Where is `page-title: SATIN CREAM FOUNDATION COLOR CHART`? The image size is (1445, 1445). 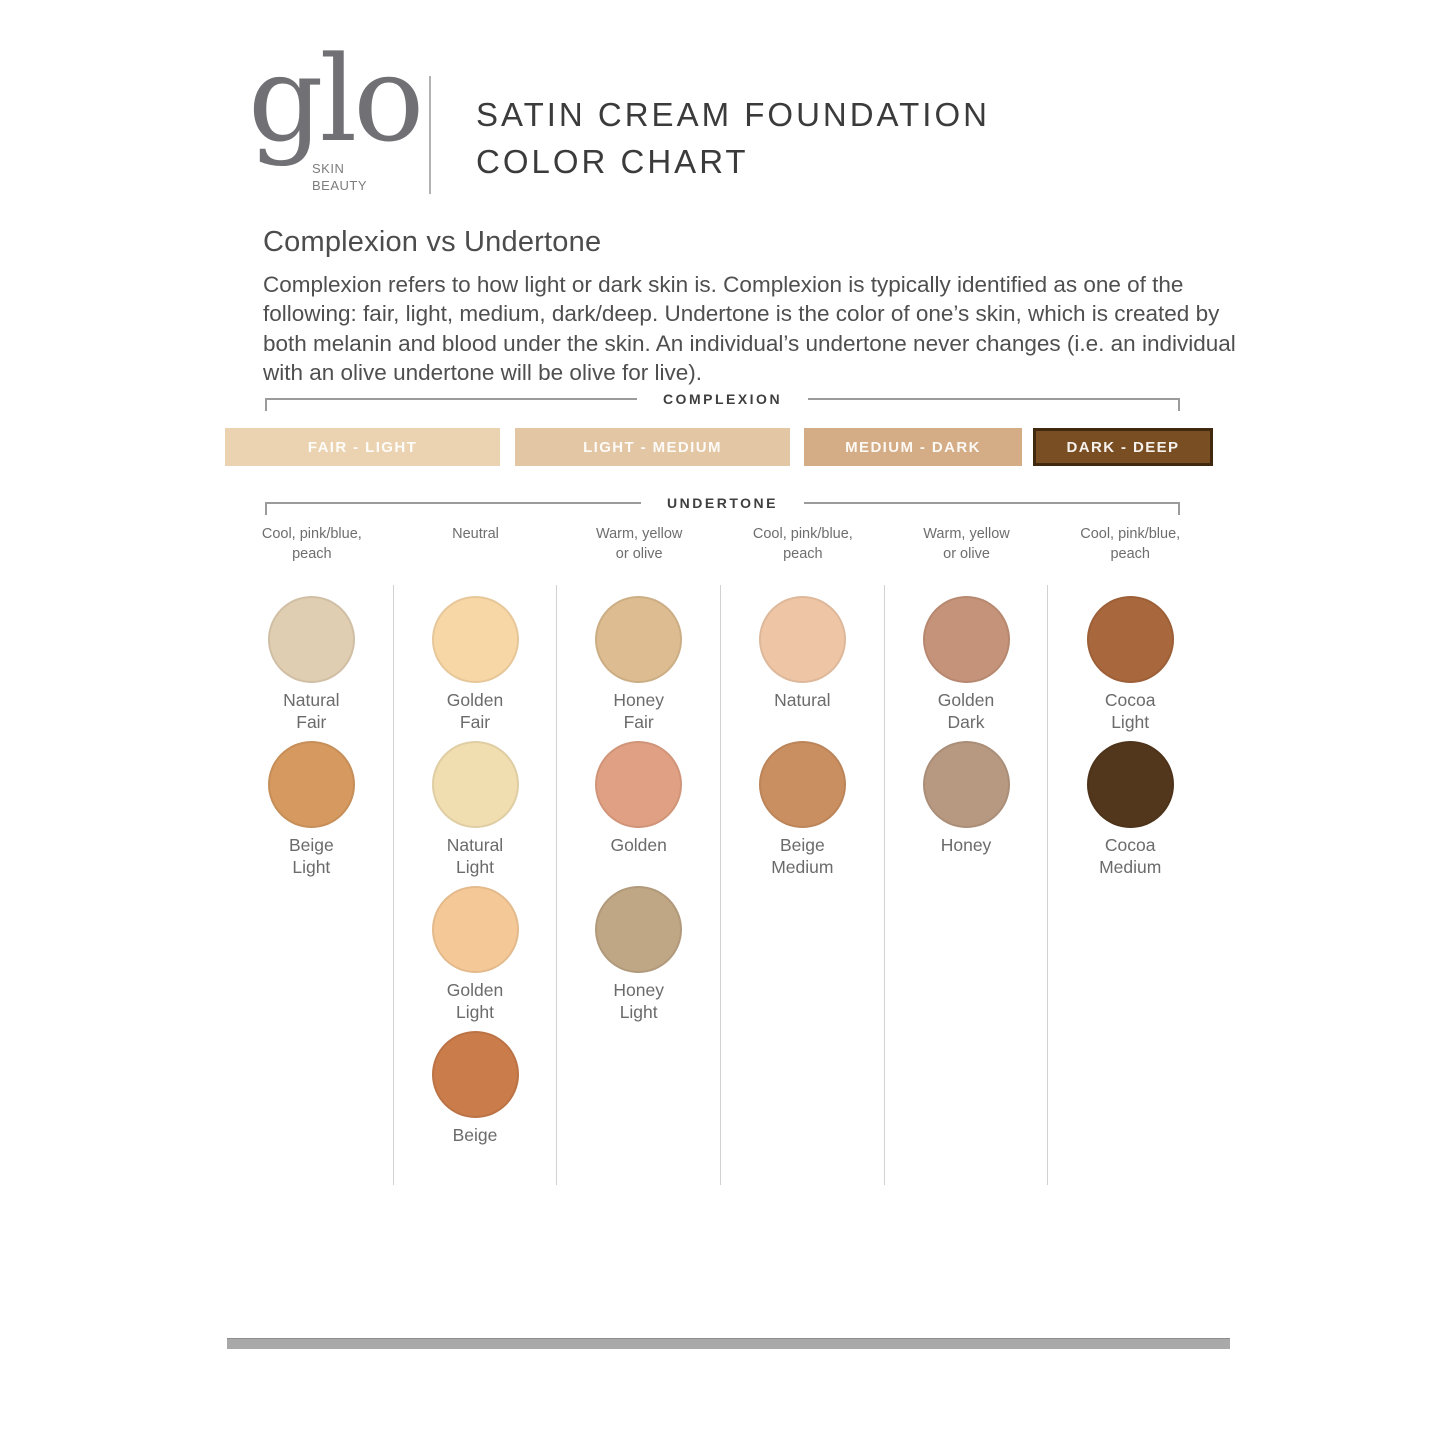
page-title: SATIN CREAM FOUNDATION COLOR CHART is located at coordinates (733, 139).